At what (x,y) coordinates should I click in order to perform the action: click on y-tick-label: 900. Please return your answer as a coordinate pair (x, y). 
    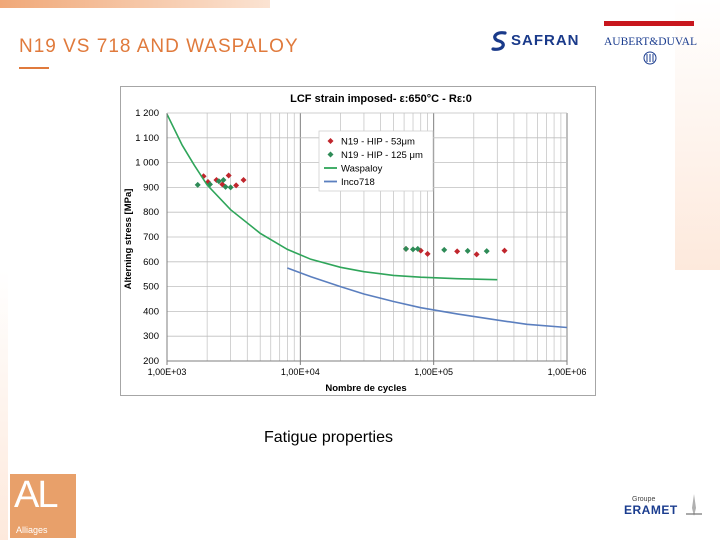
    Looking at the image, I should click on (151, 187).